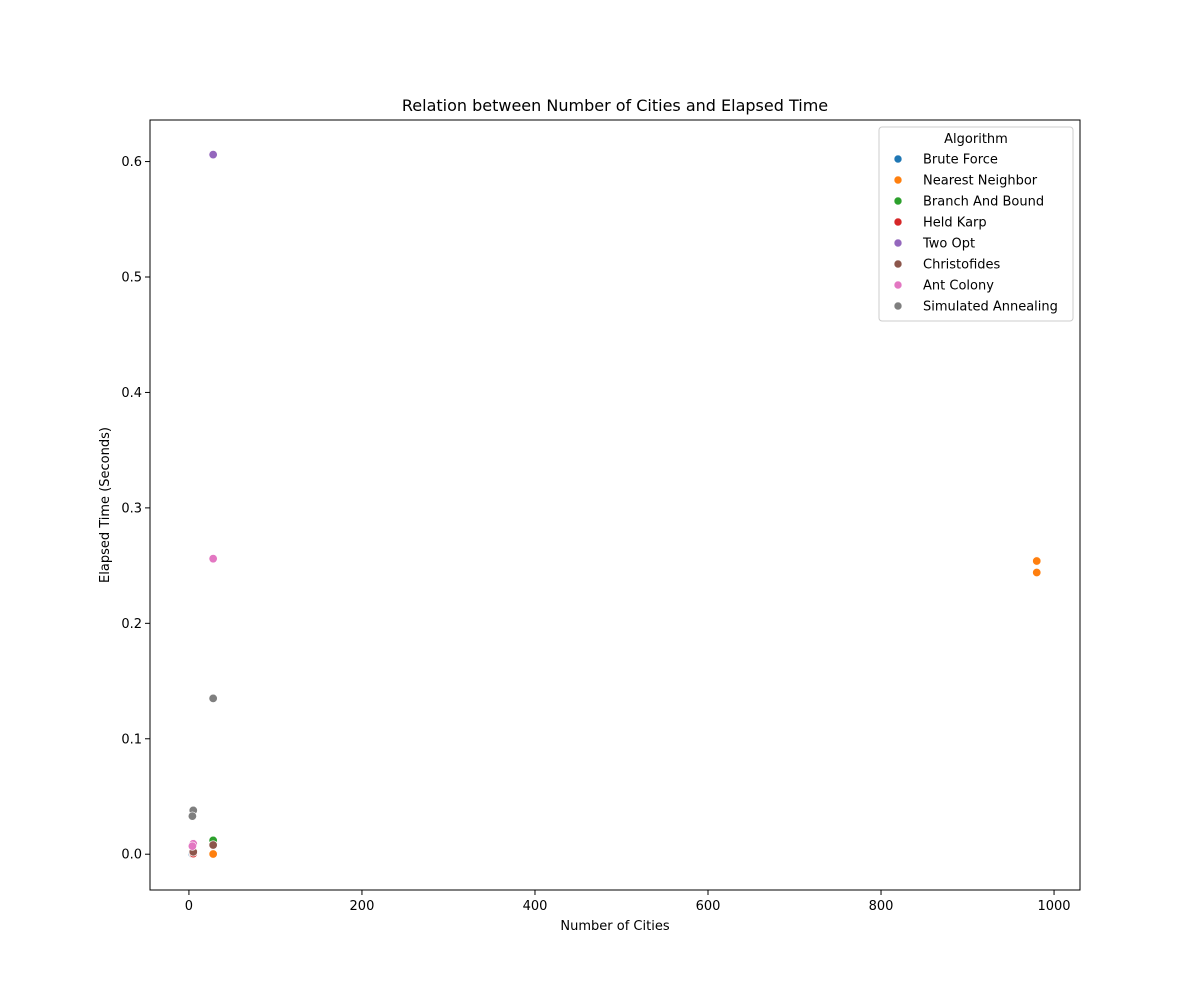  Describe the element at coordinates (213, 155) in the screenshot. I see `data-point-two-opt` at that location.